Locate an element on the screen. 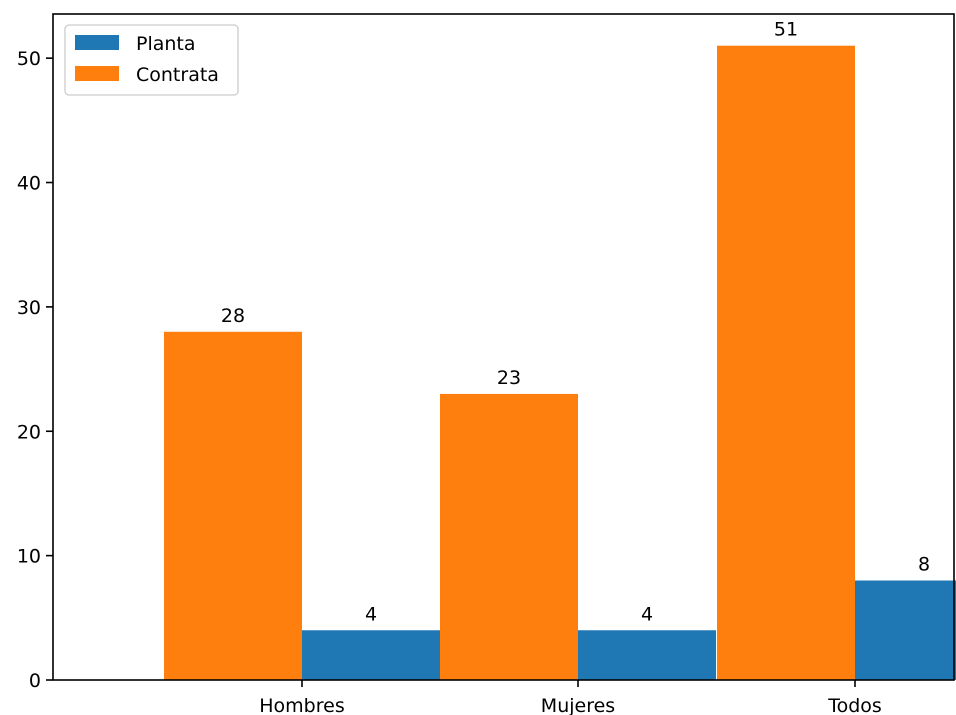 Image resolution: width=956 pixels, height=715 pixels. x-tick-label: Mujeres is located at coordinates (578, 705).